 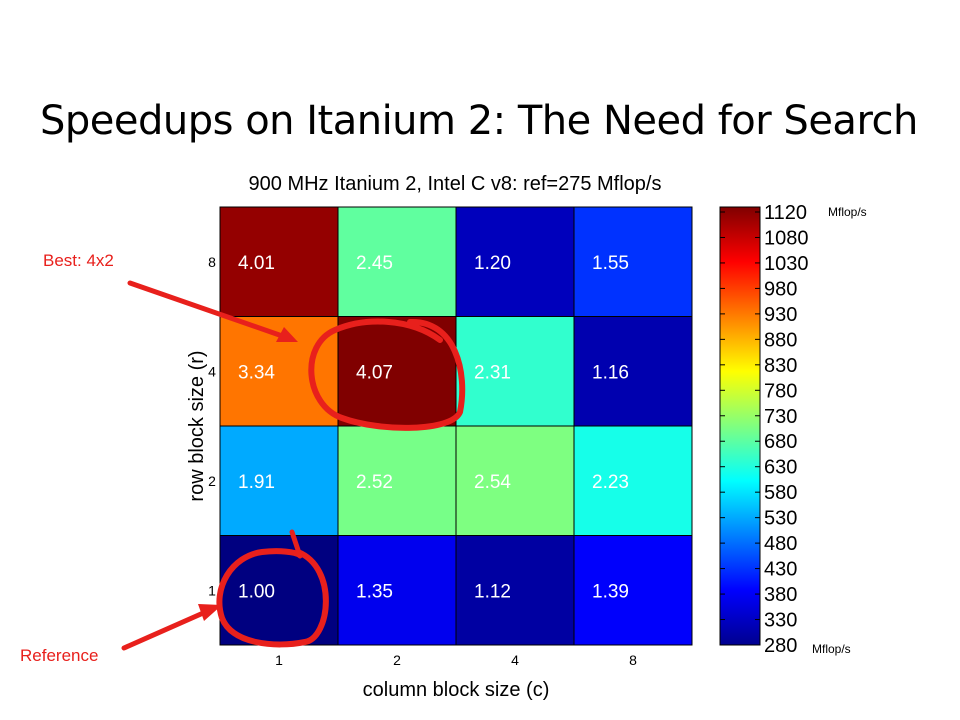 What do you see at coordinates (279, 262) in the screenshot?
I see `heatmap-cell-r8-c1` at bounding box center [279, 262].